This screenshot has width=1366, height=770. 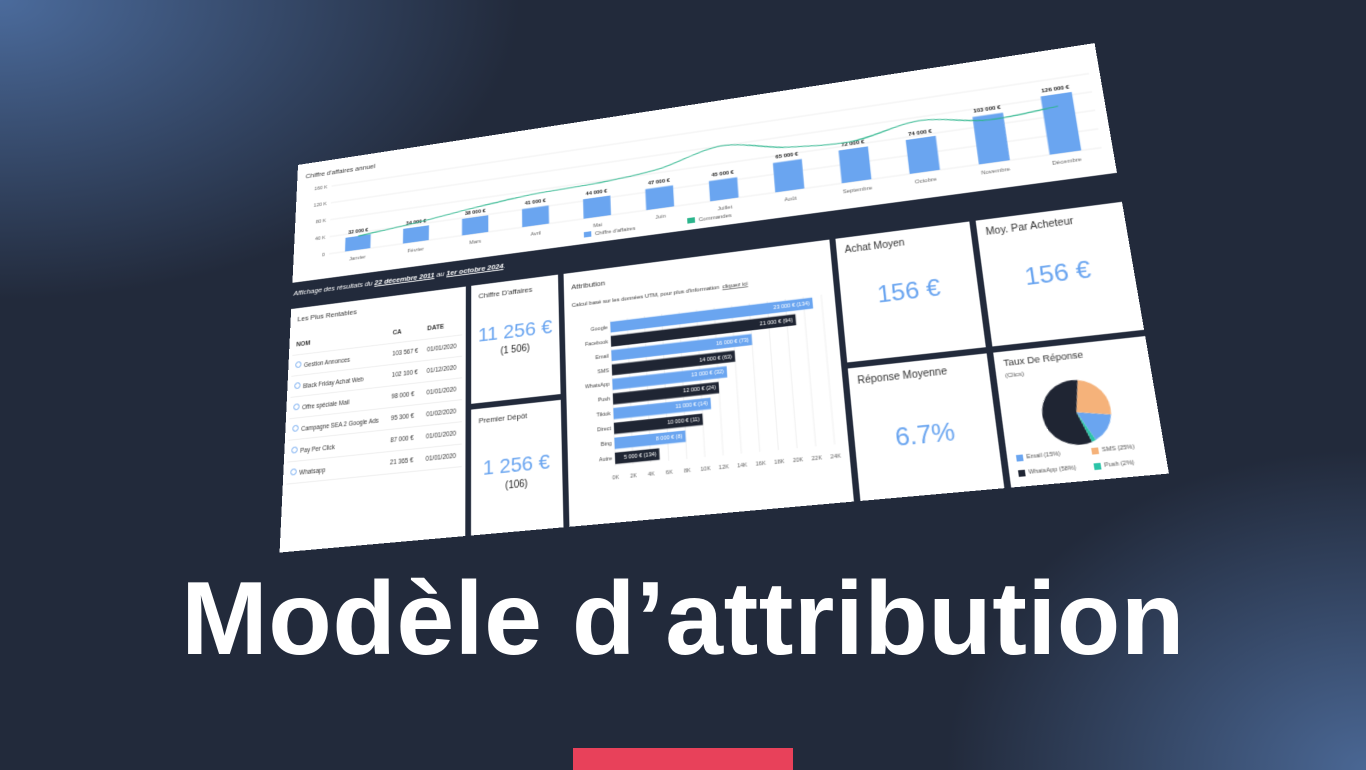 I want to click on x-tick-label: 24K, so click(x=836, y=457).